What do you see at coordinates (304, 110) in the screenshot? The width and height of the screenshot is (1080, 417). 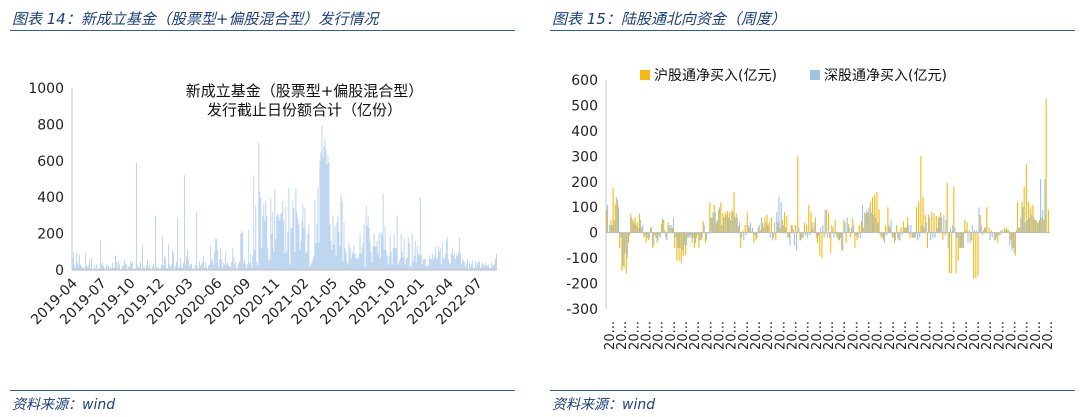 I see `chart-title: 发行截止日份额合计（亿份）` at bounding box center [304, 110].